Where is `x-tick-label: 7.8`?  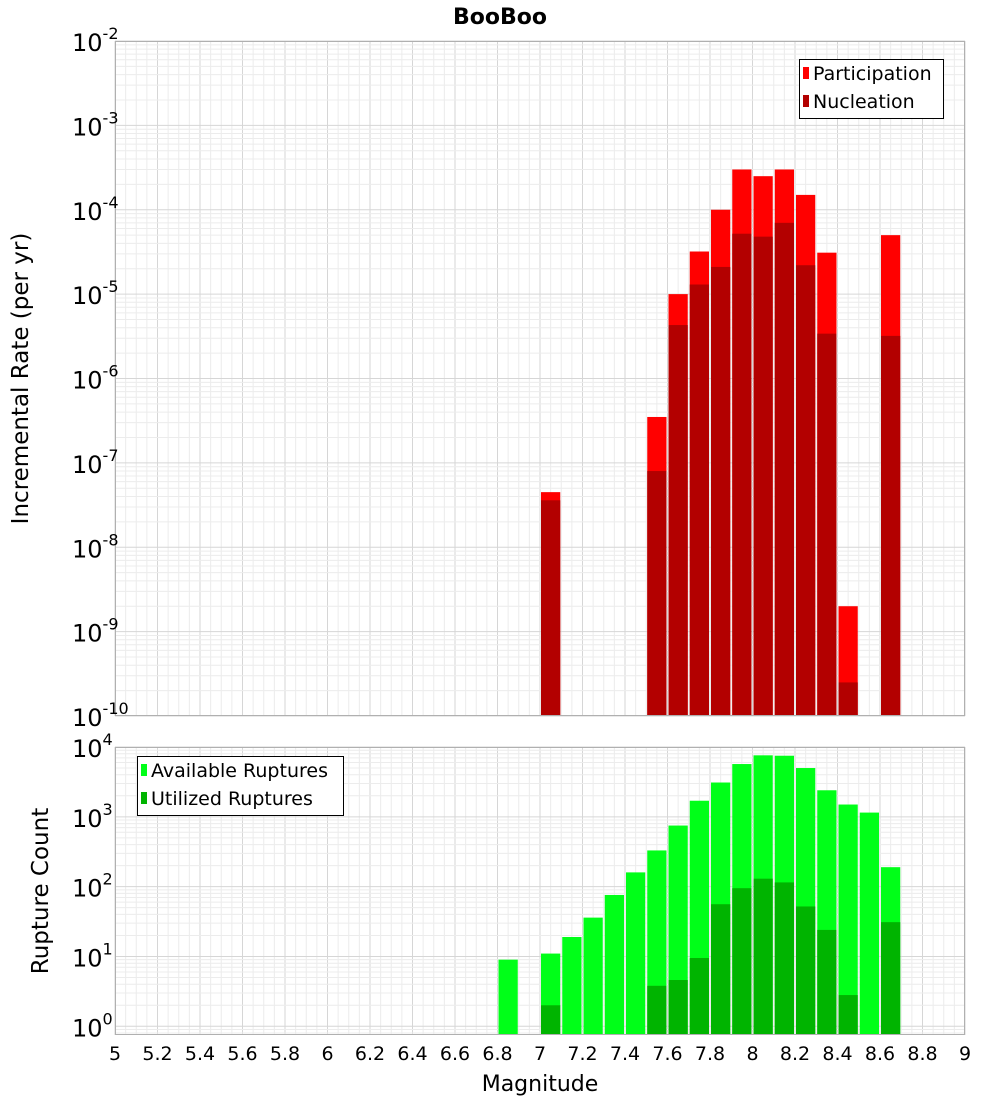 x-tick-label: 7.8 is located at coordinates (710, 1054).